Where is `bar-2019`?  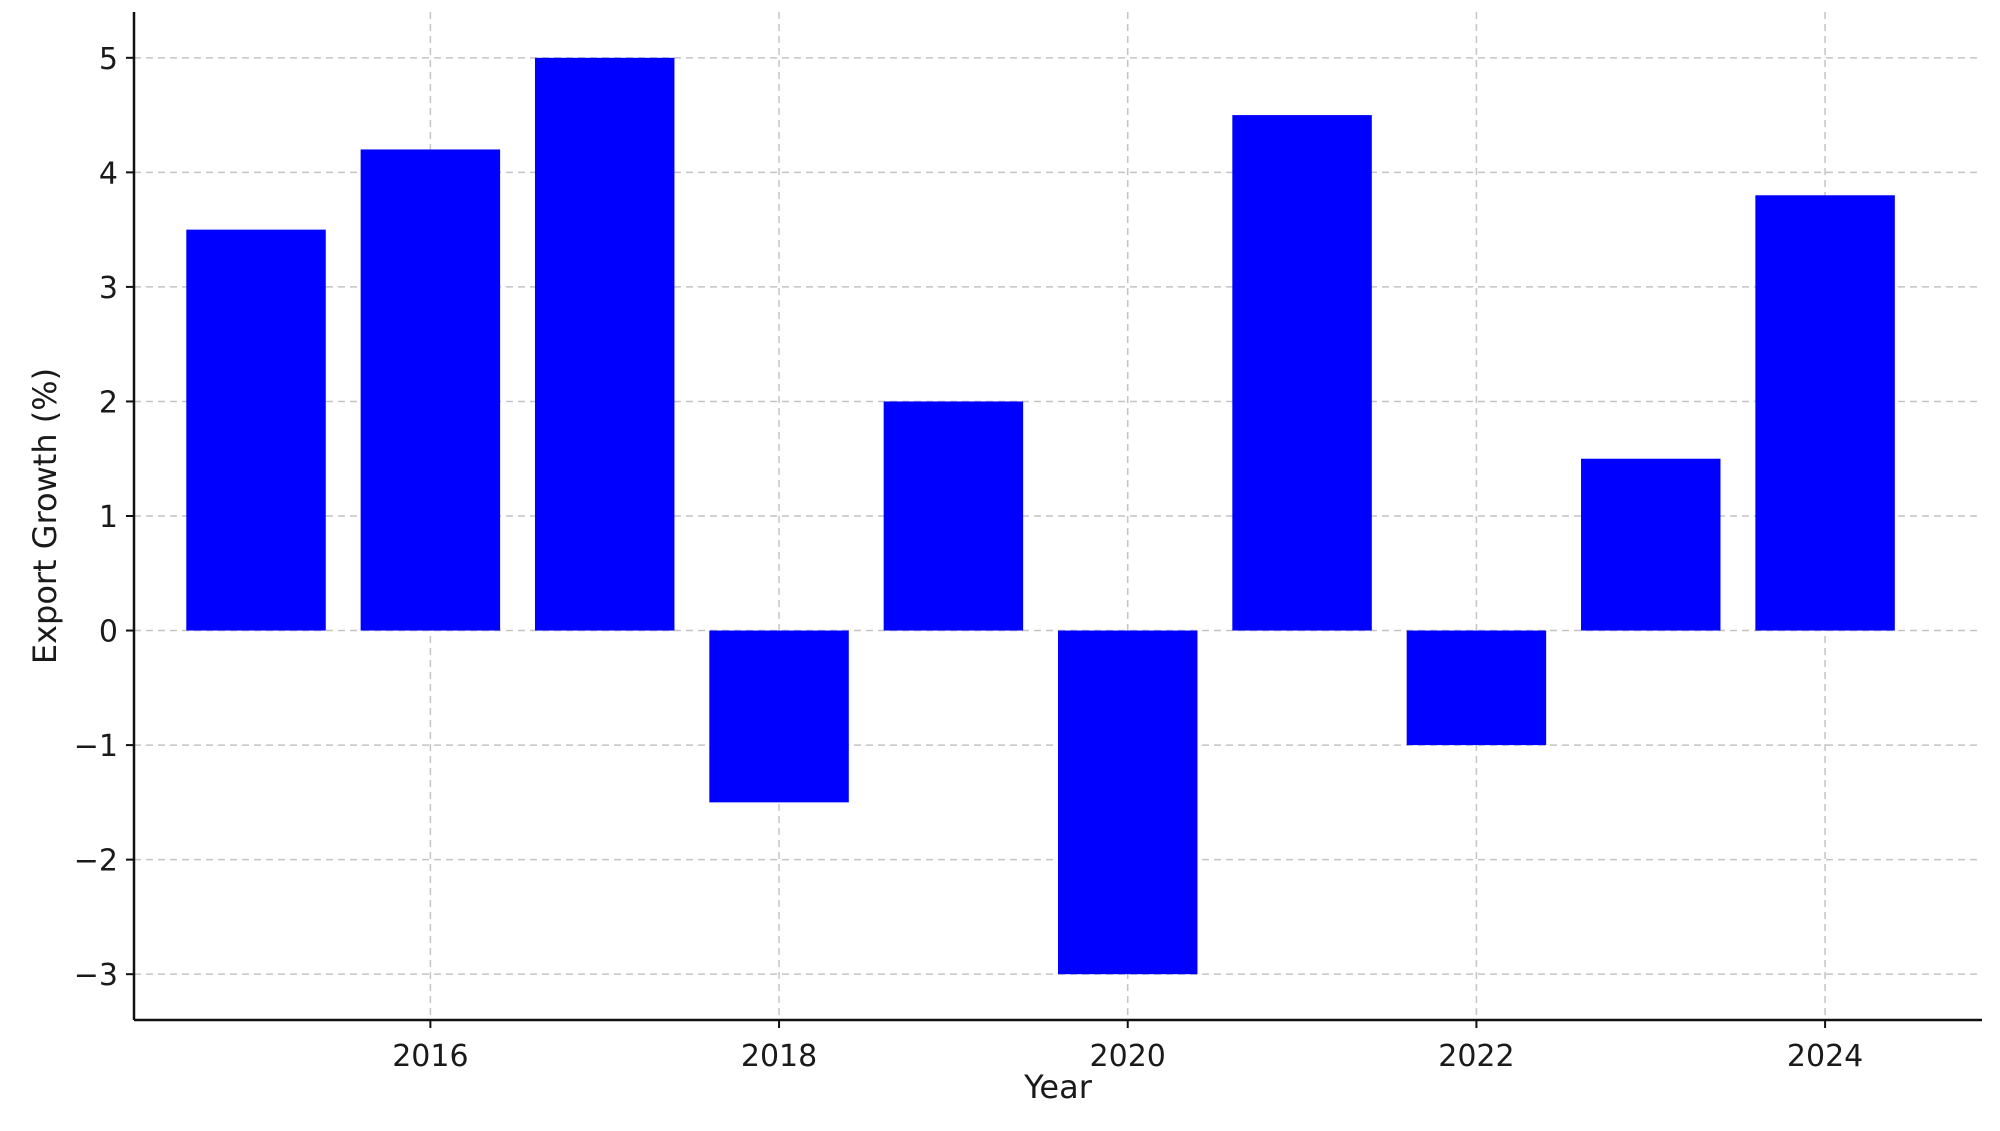 bar-2019 is located at coordinates (953, 516).